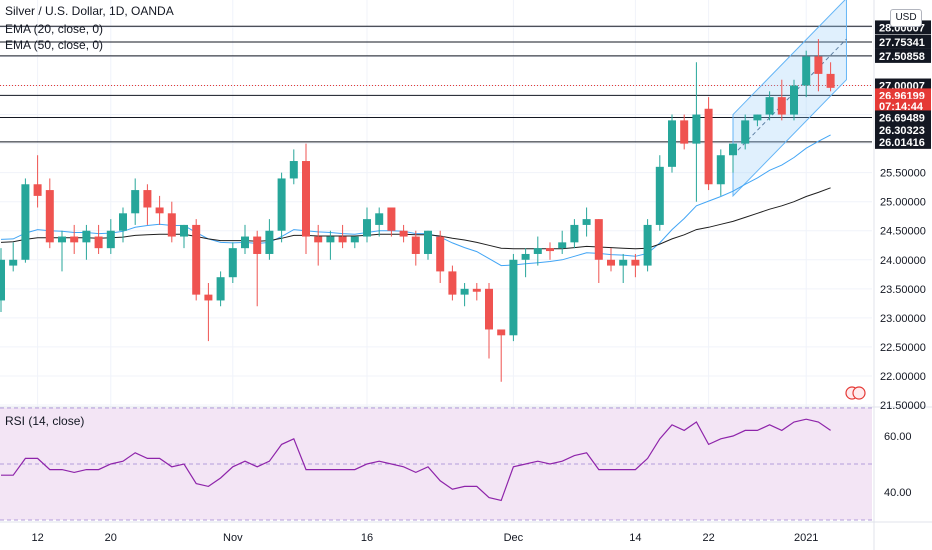  I want to click on currency-button: USD, so click(906, 18).